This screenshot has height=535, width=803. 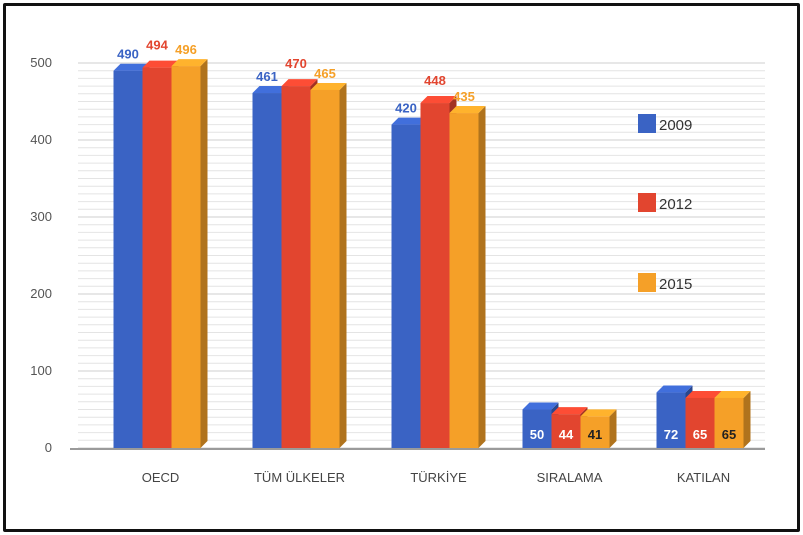 I want to click on y-tick-label: 100, so click(x=41, y=370).